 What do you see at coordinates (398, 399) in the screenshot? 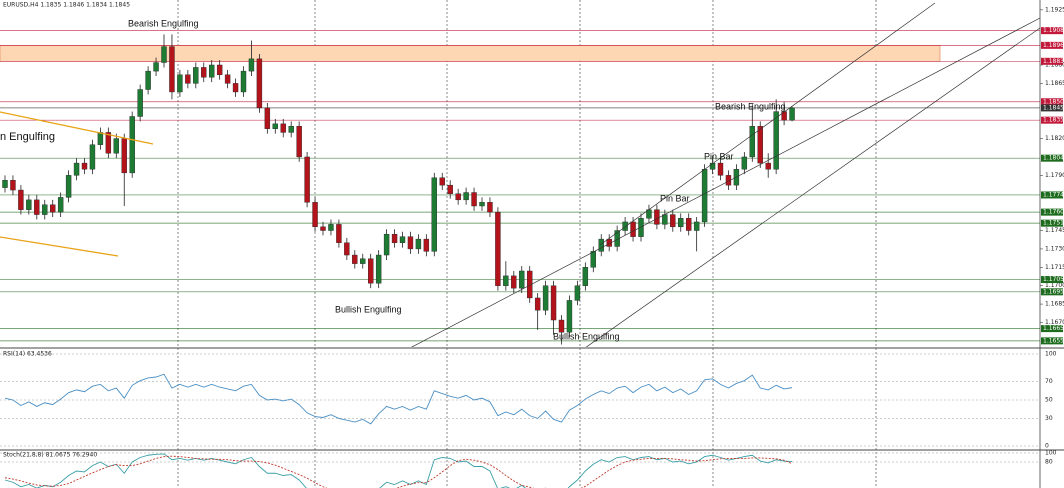
I see `rsi-line` at bounding box center [398, 399].